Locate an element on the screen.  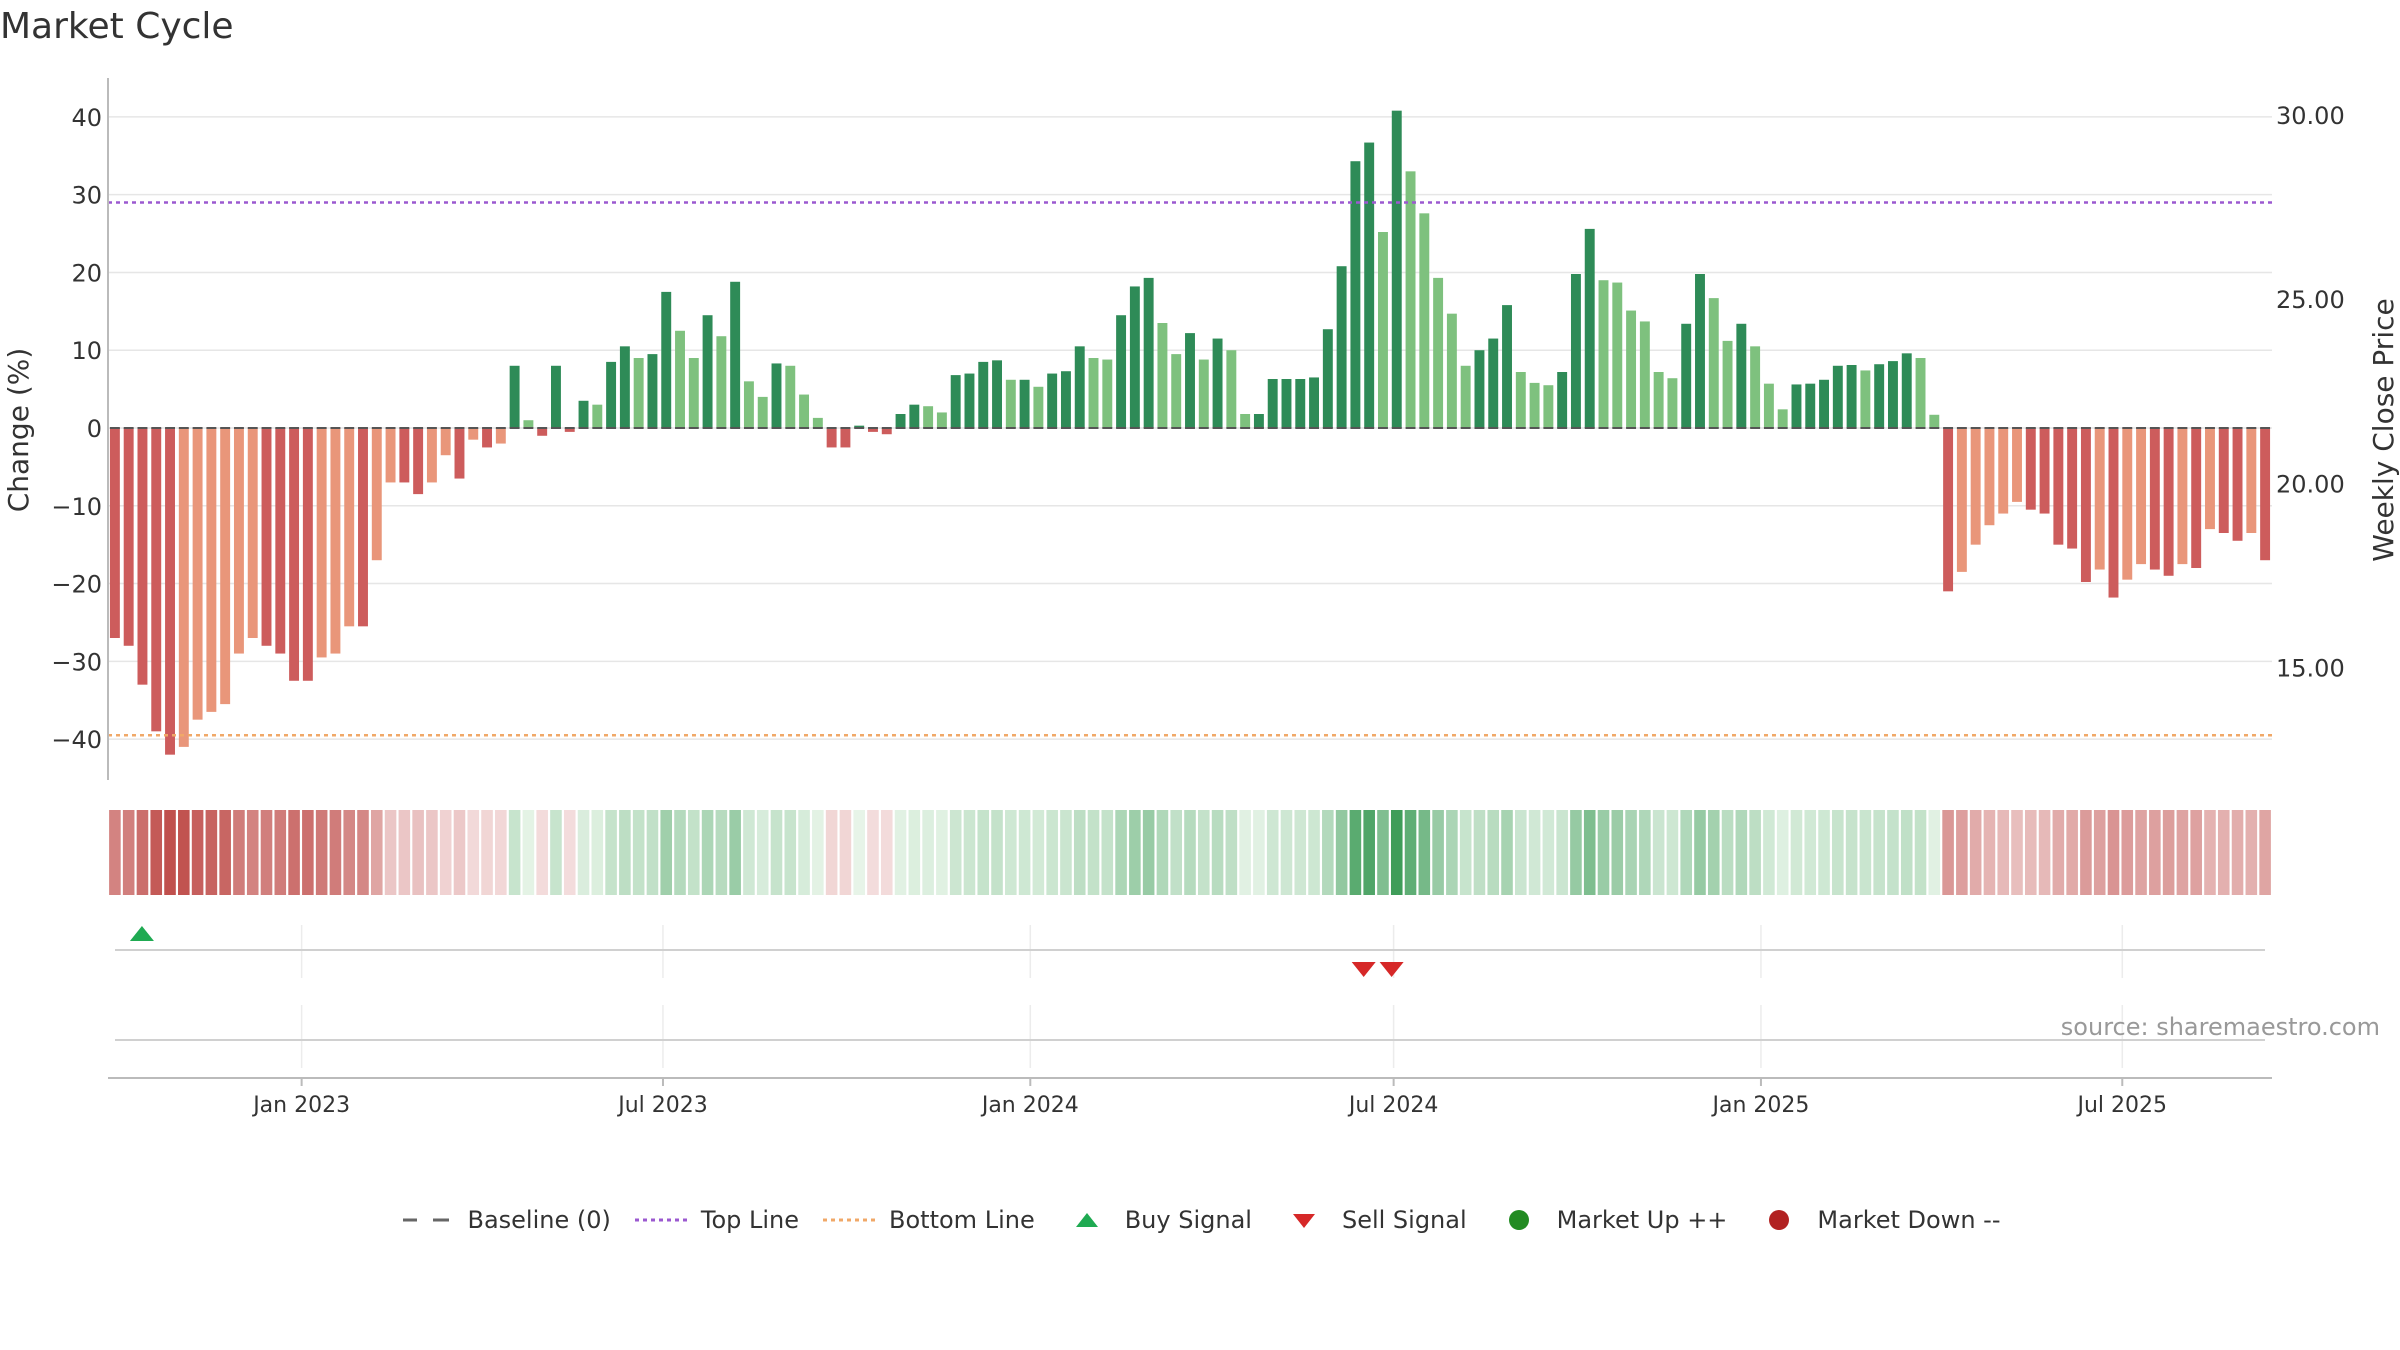
sell-signal-marker is located at coordinates (1391, 969).